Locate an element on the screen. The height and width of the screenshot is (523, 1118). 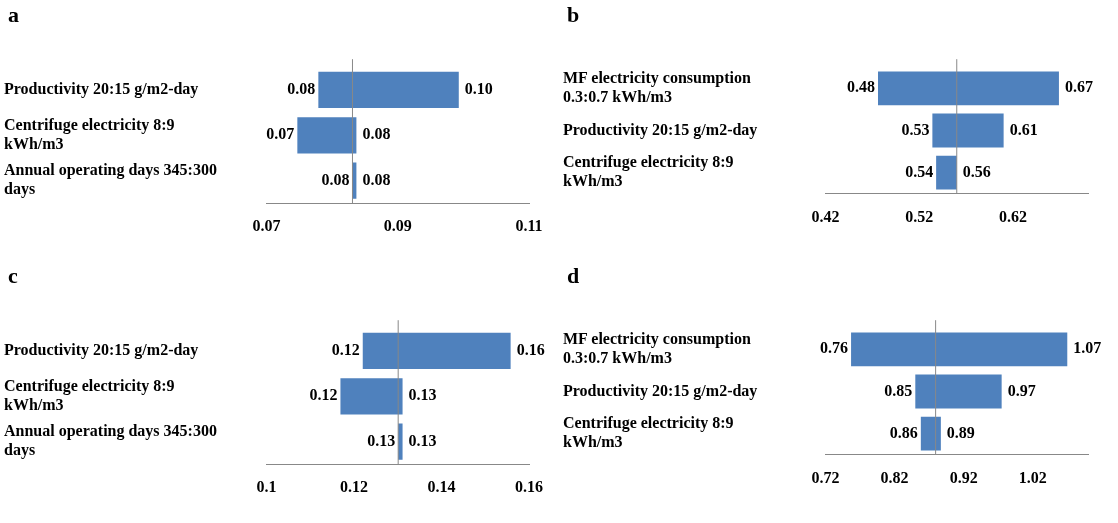
annotation: 0.86 is located at coordinates (903, 432).